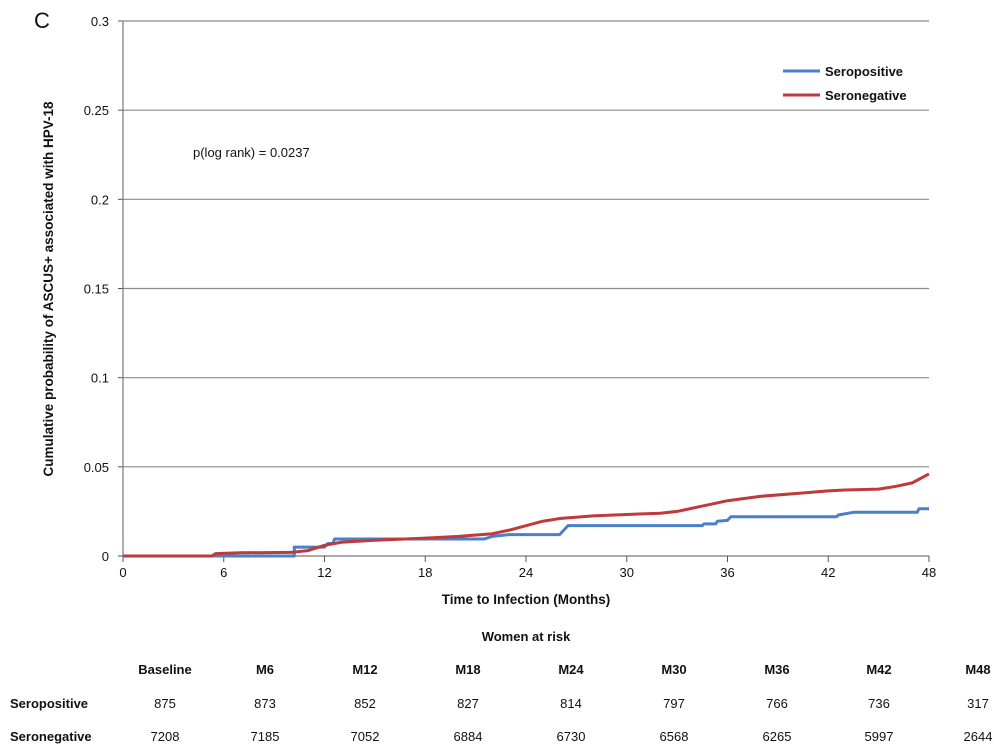 The height and width of the screenshot is (745, 997). I want to click on x-tick-label: 36, so click(727, 572).